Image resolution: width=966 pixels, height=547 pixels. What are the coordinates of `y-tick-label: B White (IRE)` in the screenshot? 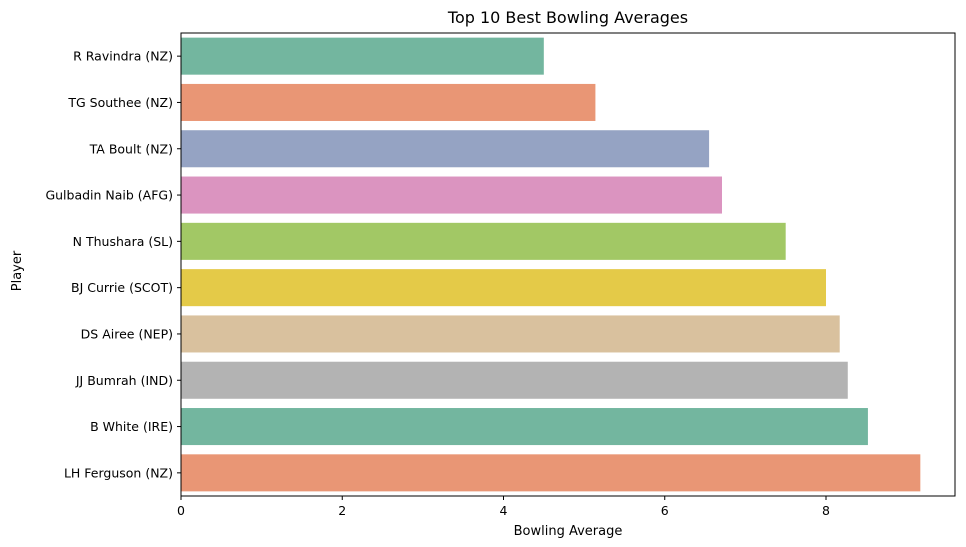 It's located at (131, 426).